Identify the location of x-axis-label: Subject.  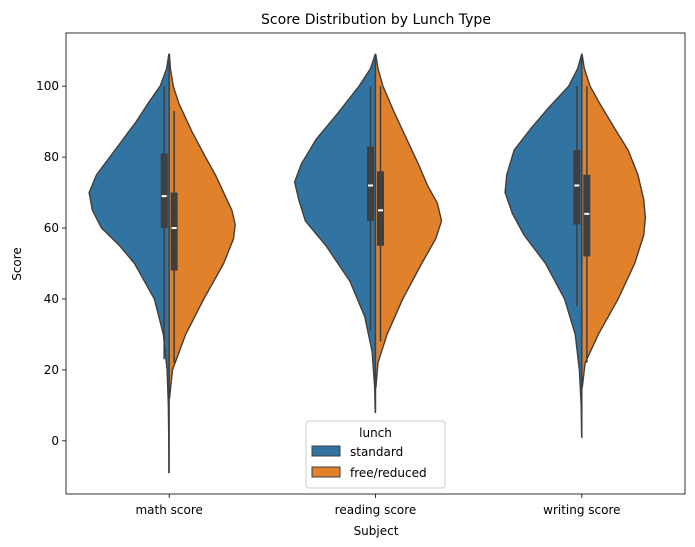
(376, 531).